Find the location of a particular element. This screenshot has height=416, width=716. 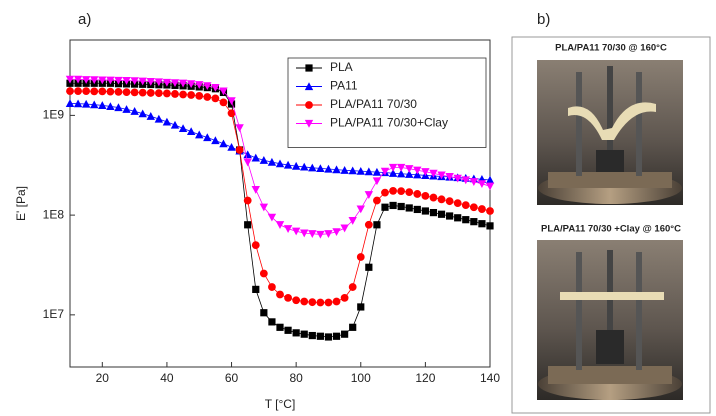

legend: PLA PA11 PLA/PA11 70/30 PLA/PA11 70/30+Clay is located at coordinates (387, 102).